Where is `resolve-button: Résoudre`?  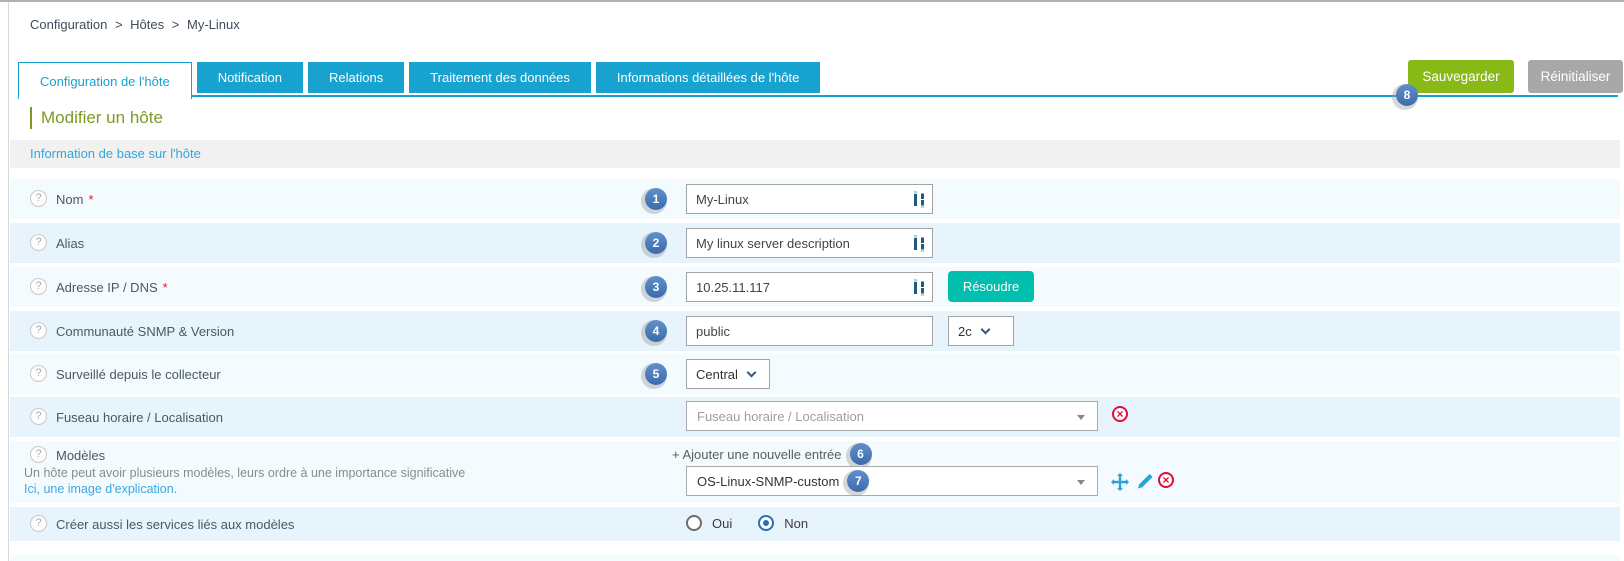
resolve-button: Résoudre is located at coordinates (991, 286).